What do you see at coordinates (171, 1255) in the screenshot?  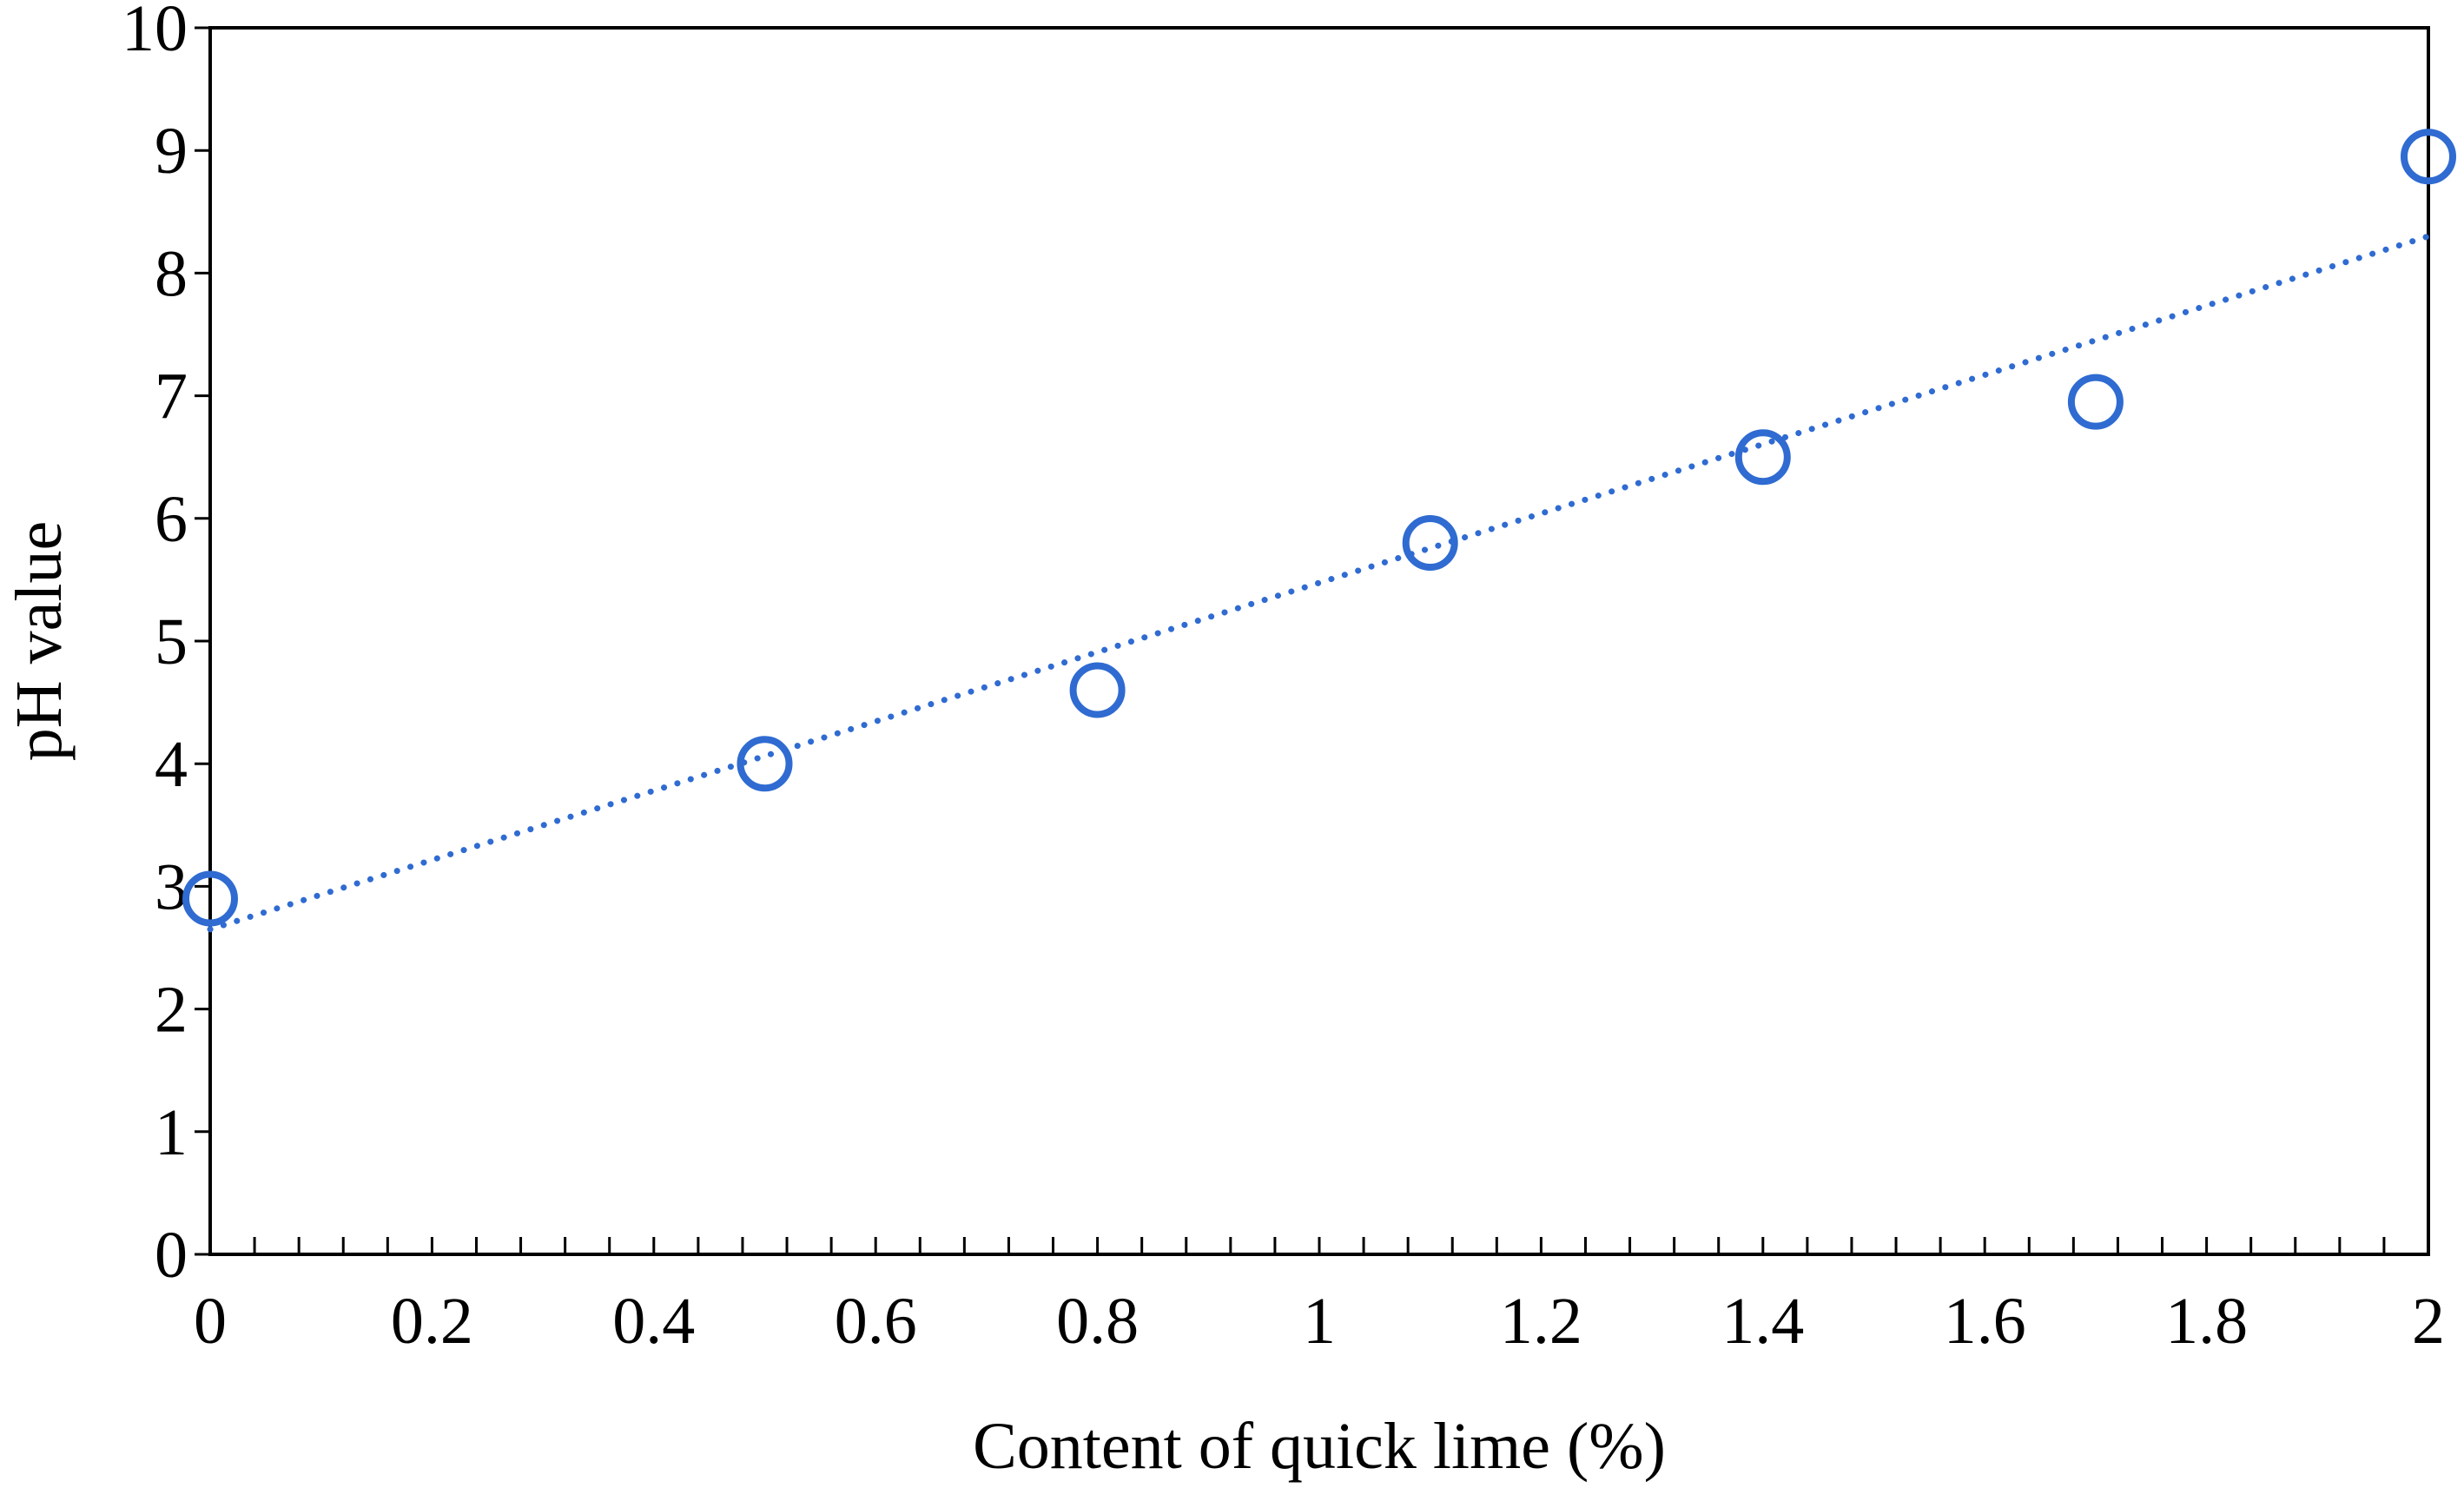 I see `y-tick-label: 0` at bounding box center [171, 1255].